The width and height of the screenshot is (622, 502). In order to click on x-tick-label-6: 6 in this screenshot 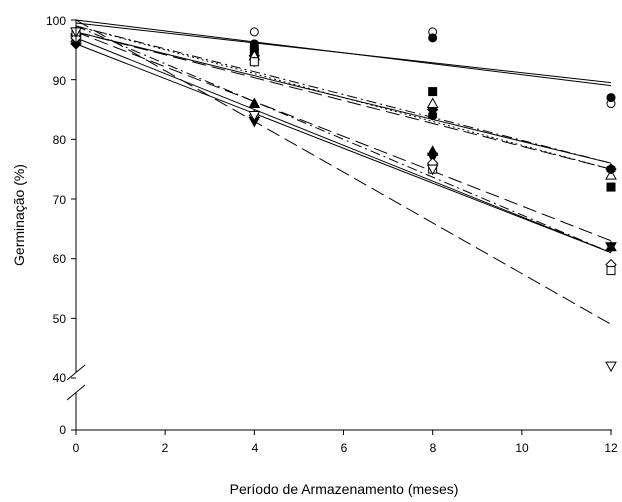, I will do `click(344, 448)`.